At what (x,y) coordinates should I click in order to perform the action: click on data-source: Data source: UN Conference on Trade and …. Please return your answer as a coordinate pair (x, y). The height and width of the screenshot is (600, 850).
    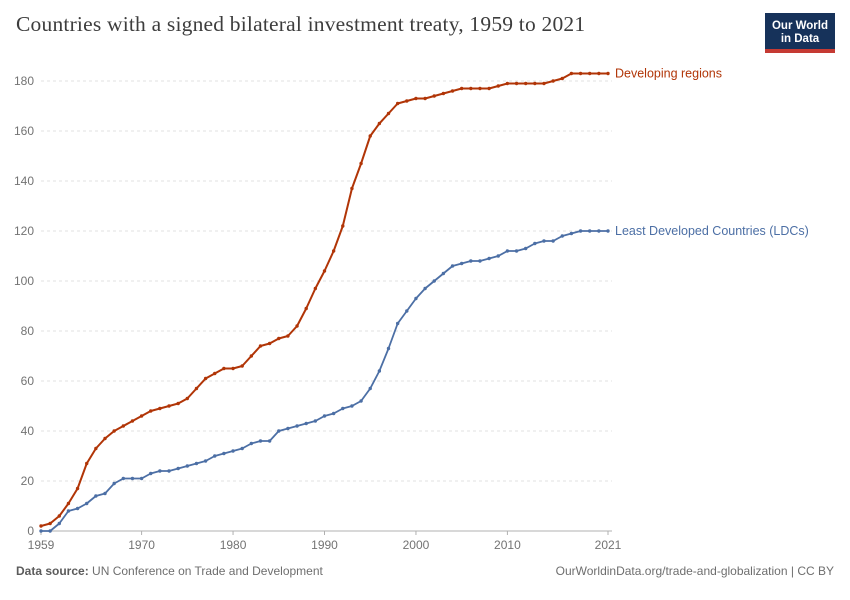
    Looking at the image, I should click on (169, 571).